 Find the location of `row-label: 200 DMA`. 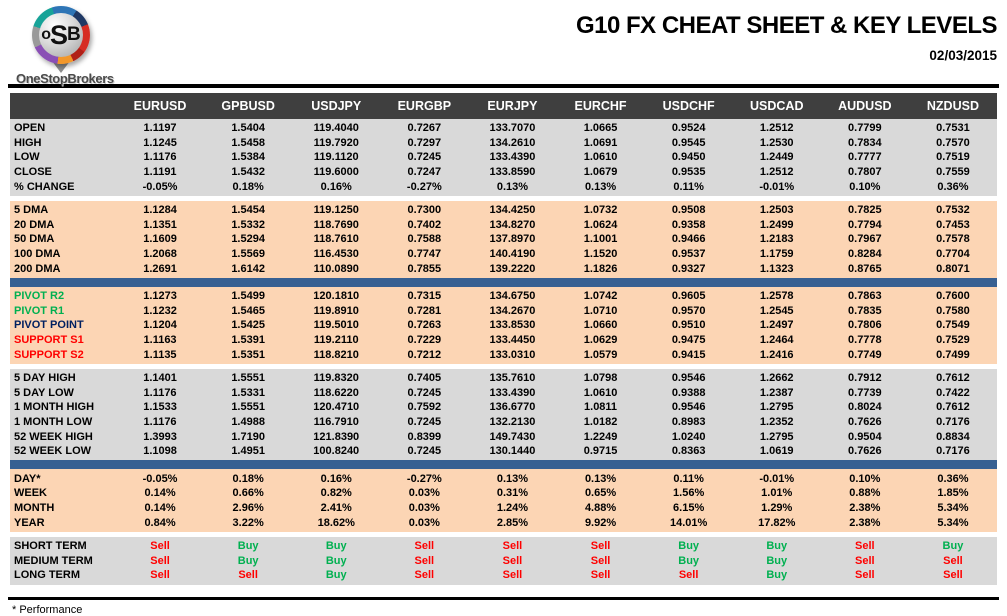

row-label: 200 DMA is located at coordinates (37, 268).